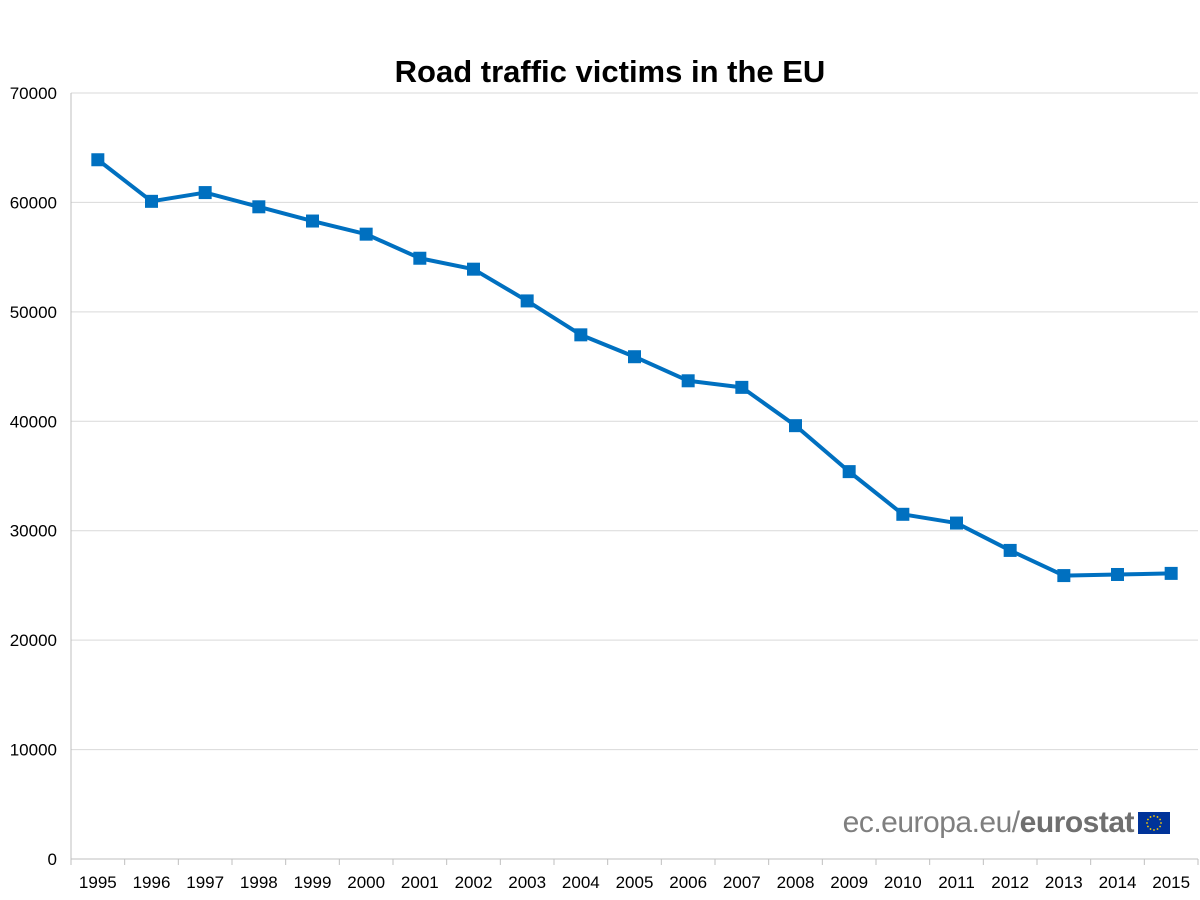  What do you see at coordinates (152, 882) in the screenshot?
I see `x-tick-label: 1996` at bounding box center [152, 882].